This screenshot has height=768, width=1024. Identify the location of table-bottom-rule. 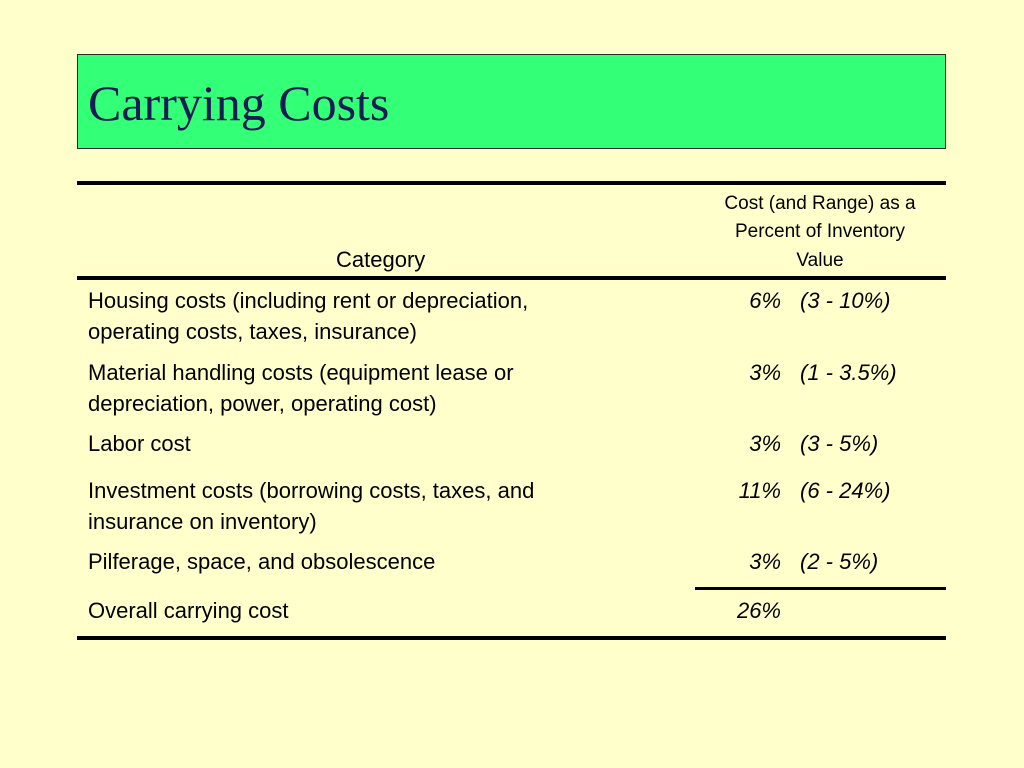
(511, 638).